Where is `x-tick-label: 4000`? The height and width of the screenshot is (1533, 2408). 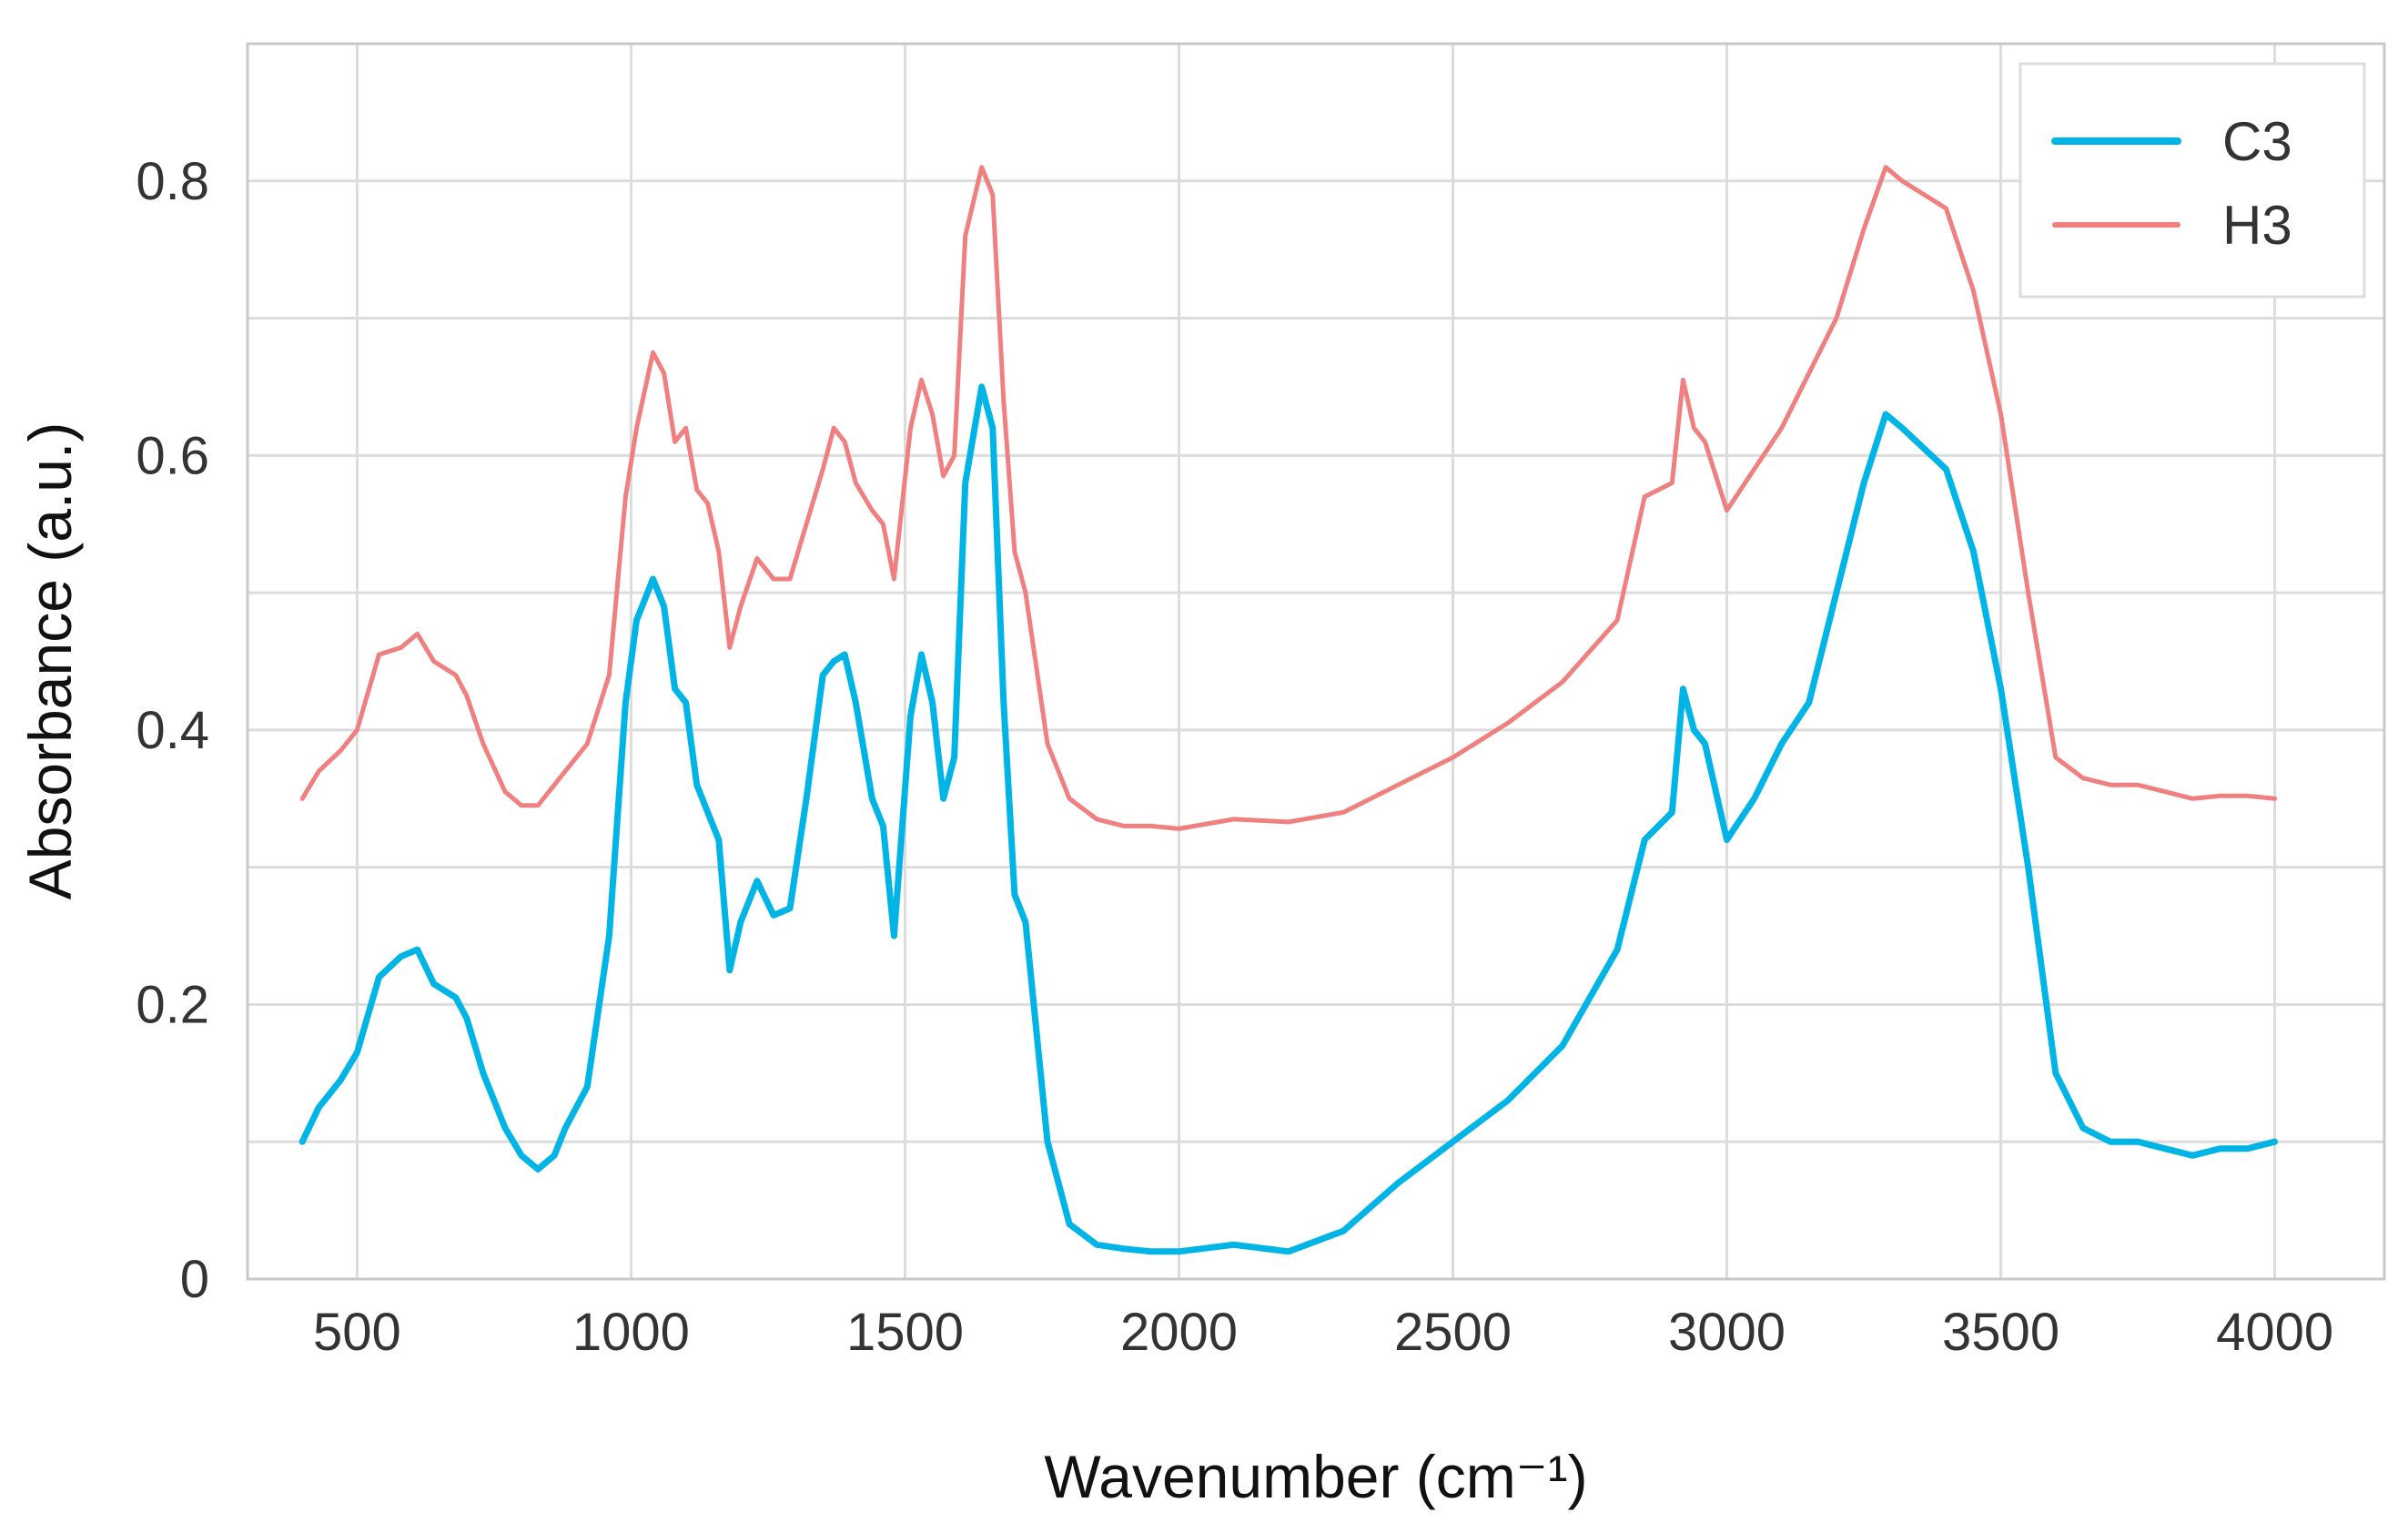
x-tick-label: 4000 is located at coordinates (2274, 1332).